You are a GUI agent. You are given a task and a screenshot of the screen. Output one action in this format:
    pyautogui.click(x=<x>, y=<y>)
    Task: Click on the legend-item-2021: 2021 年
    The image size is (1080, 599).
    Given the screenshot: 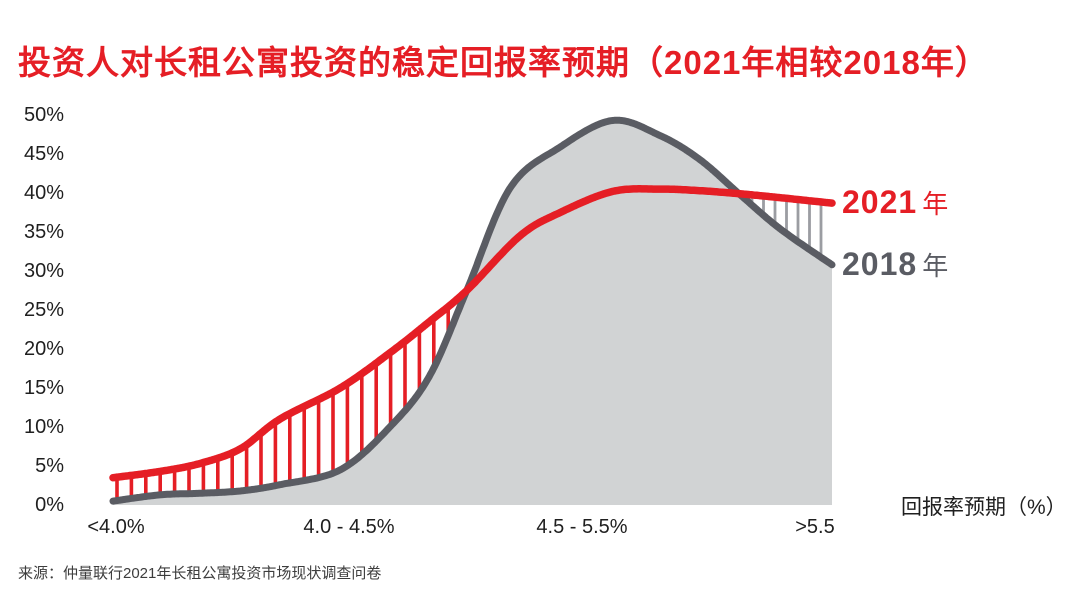 What is the action you would take?
    pyautogui.click(x=895, y=202)
    